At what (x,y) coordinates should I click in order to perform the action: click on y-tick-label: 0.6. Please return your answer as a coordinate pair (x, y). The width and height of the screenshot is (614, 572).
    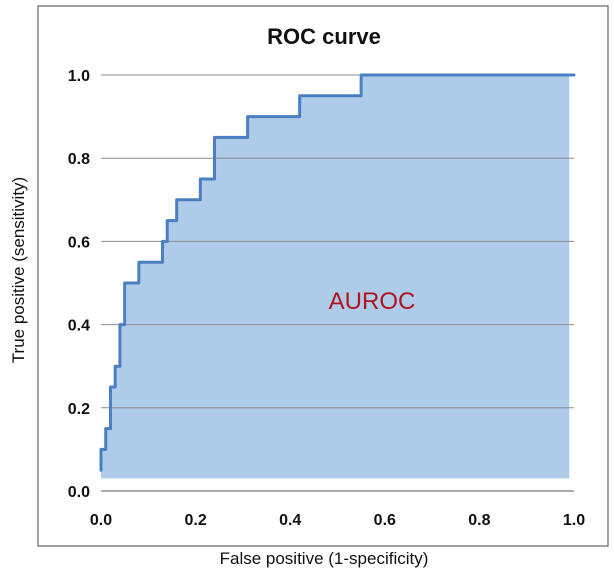
    Looking at the image, I should click on (79, 242).